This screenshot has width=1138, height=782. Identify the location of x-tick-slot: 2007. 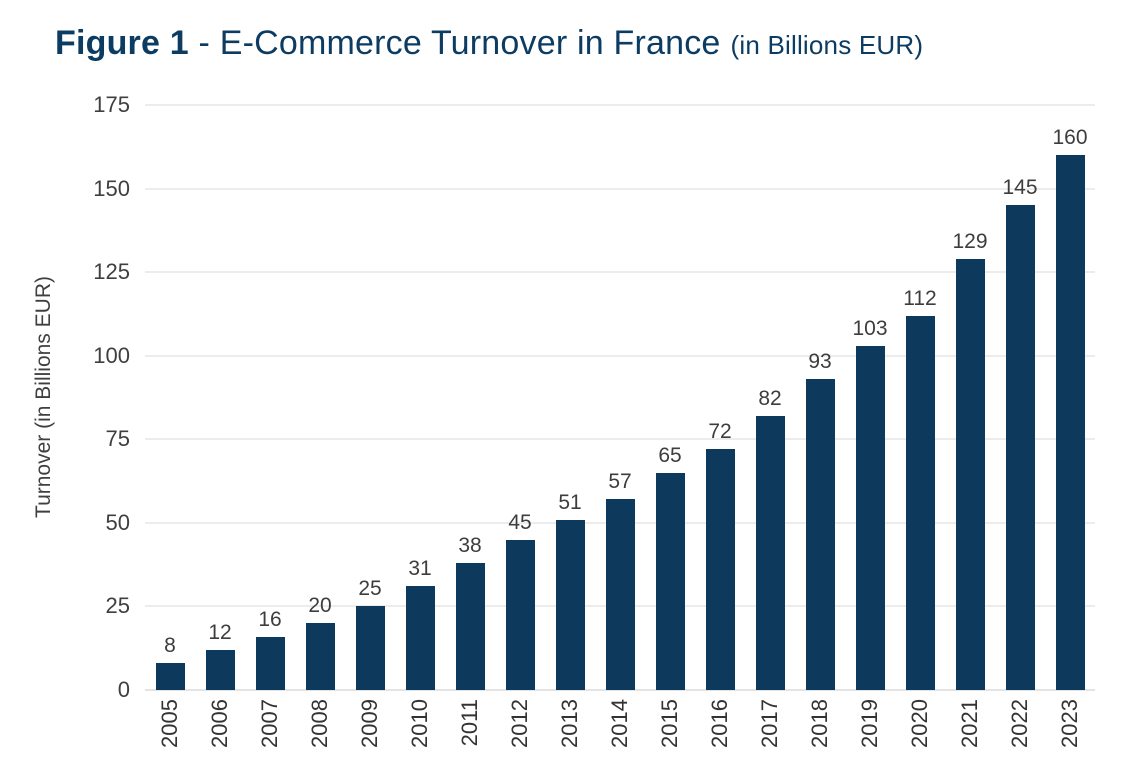
(270, 734).